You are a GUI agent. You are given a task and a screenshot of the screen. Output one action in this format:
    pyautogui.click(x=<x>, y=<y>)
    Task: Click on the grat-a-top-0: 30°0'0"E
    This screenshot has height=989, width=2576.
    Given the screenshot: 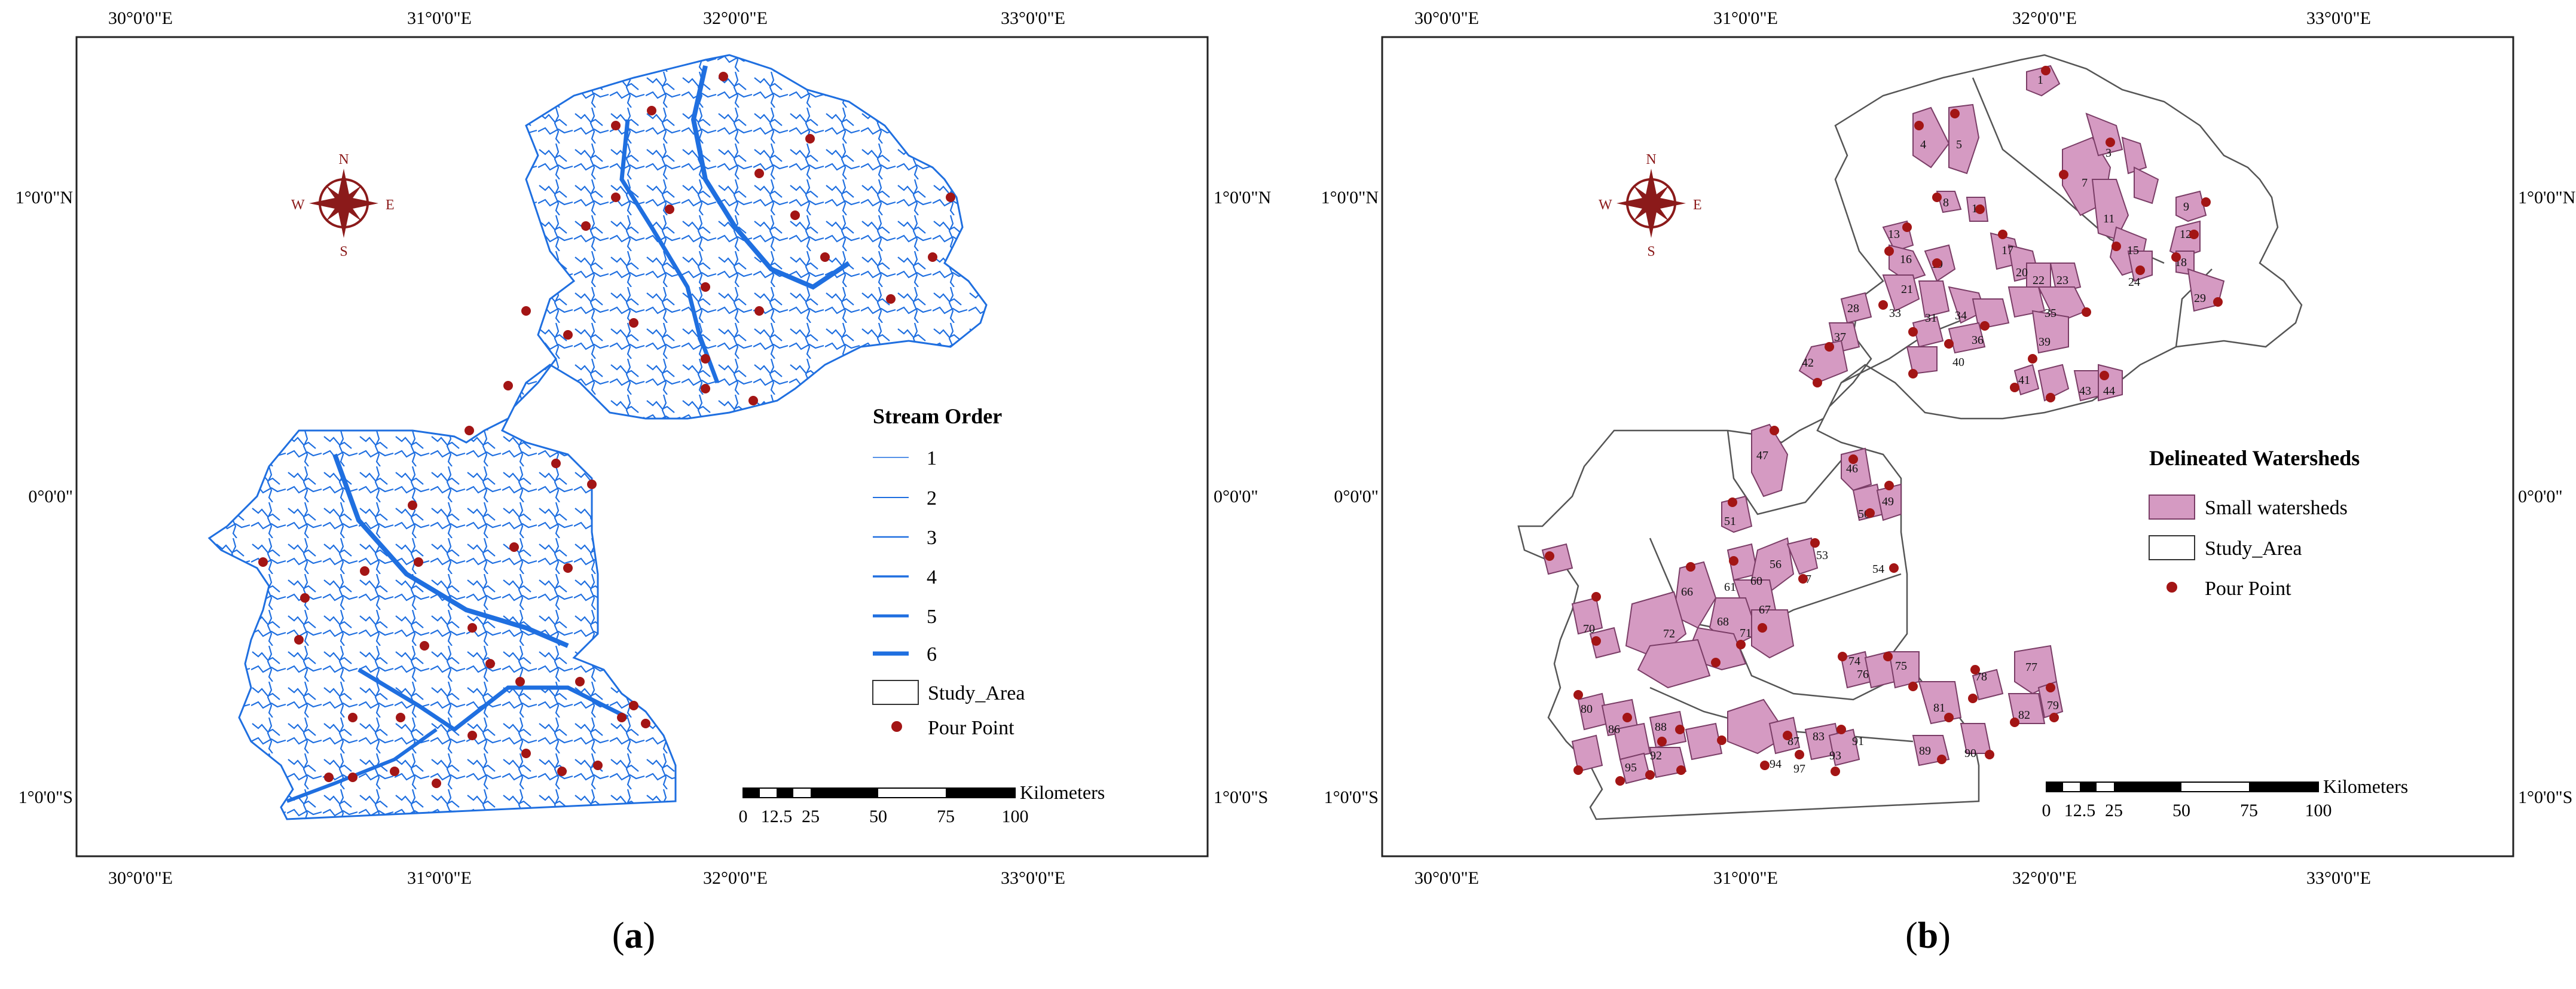 What is the action you would take?
    pyautogui.click(x=140, y=18)
    